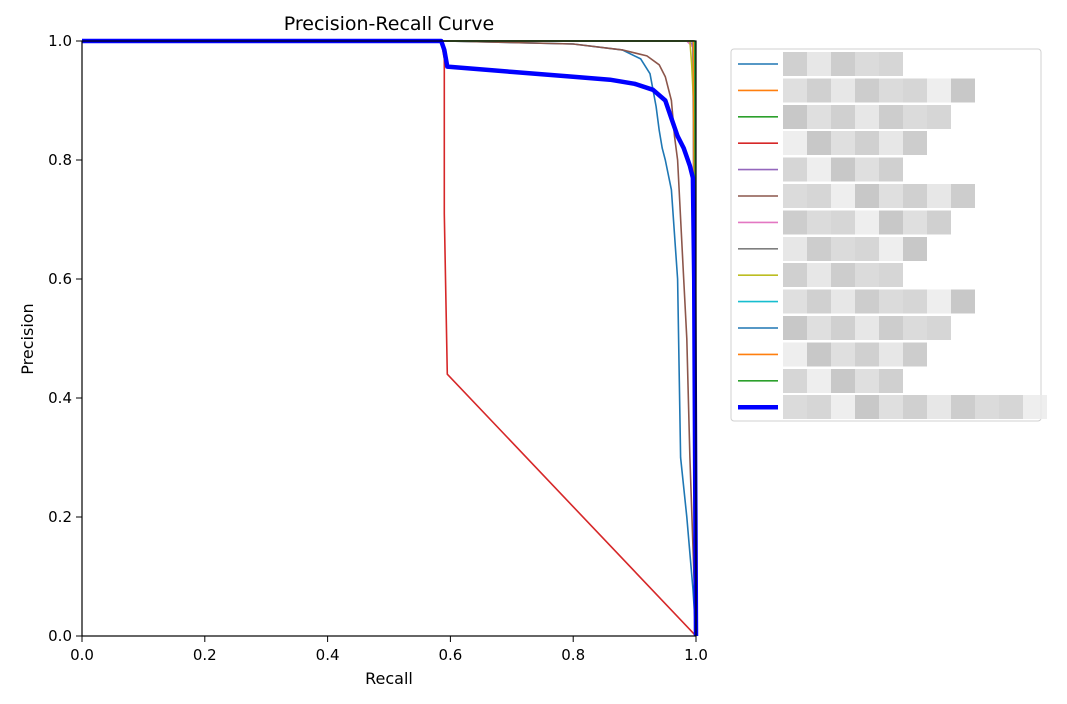 The width and height of the screenshot is (1067, 704). I want to click on x-tick-label-3: 0.6, so click(450, 655).